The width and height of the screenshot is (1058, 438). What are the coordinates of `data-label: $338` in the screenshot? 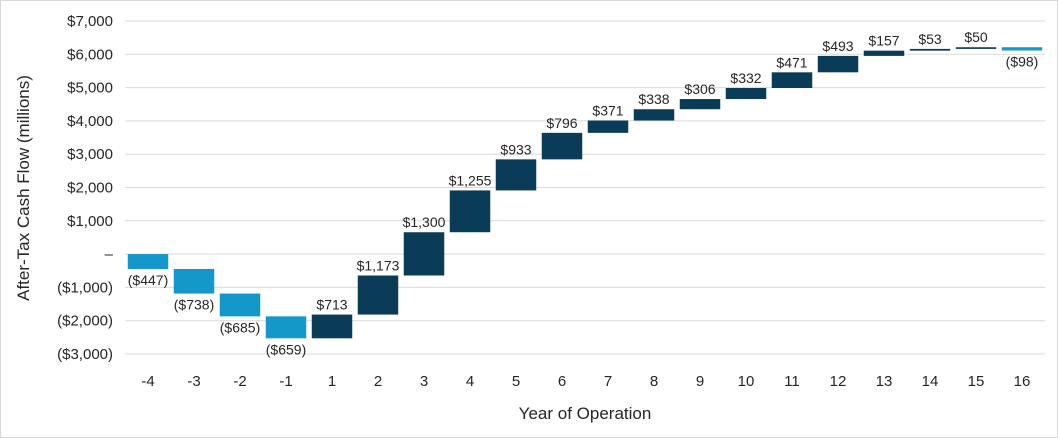 It's located at (653, 99).